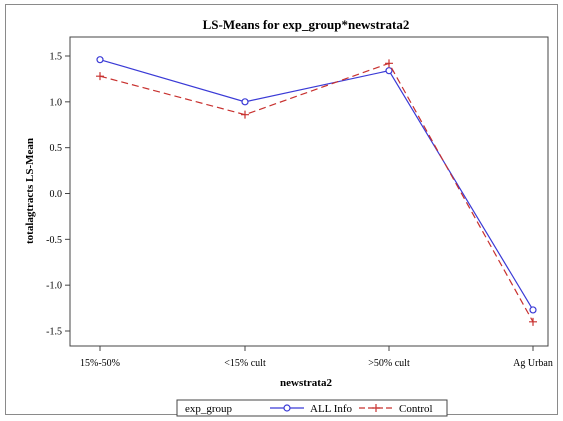 This screenshot has width=563, height=421. I want to click on y-axis: 1.5 1.0 0.5 0.0 -0.5 -1.0 -1.5, so click(58, 195).